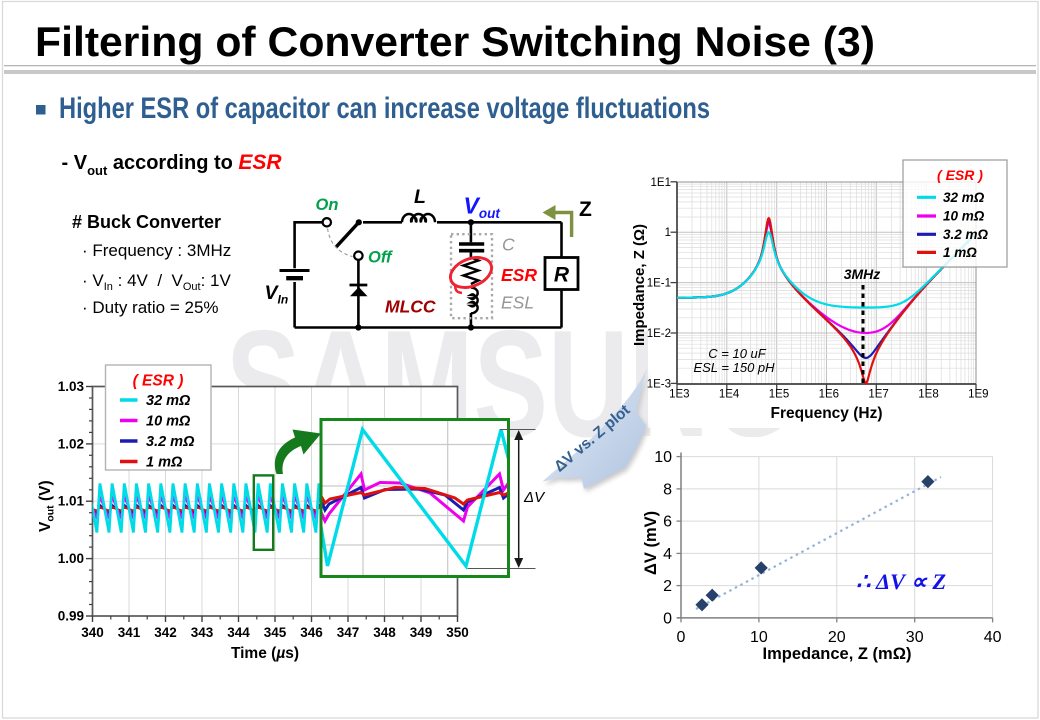 This screenshot has width=1040, height=720. What do you see at coordinates (47, 506) in the screenshot?
I see `svg-text: Vout (V)` at bounding box center [47, 506].